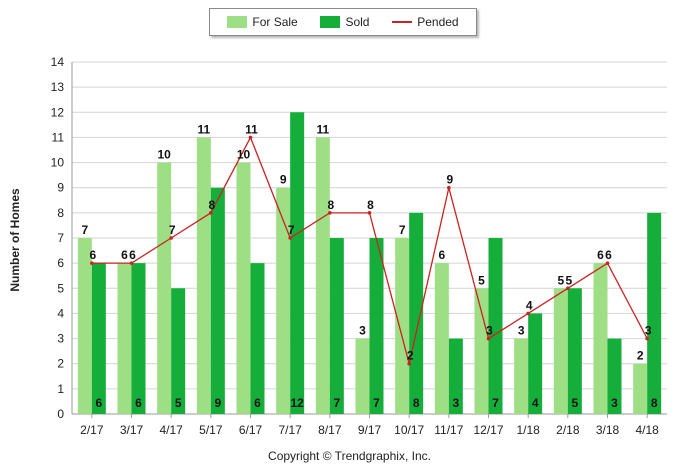 The image size is (699, 472). Describe the element at coordinates (640, 356) in the screenshot. I see `label-for-sale: 2` at that location.